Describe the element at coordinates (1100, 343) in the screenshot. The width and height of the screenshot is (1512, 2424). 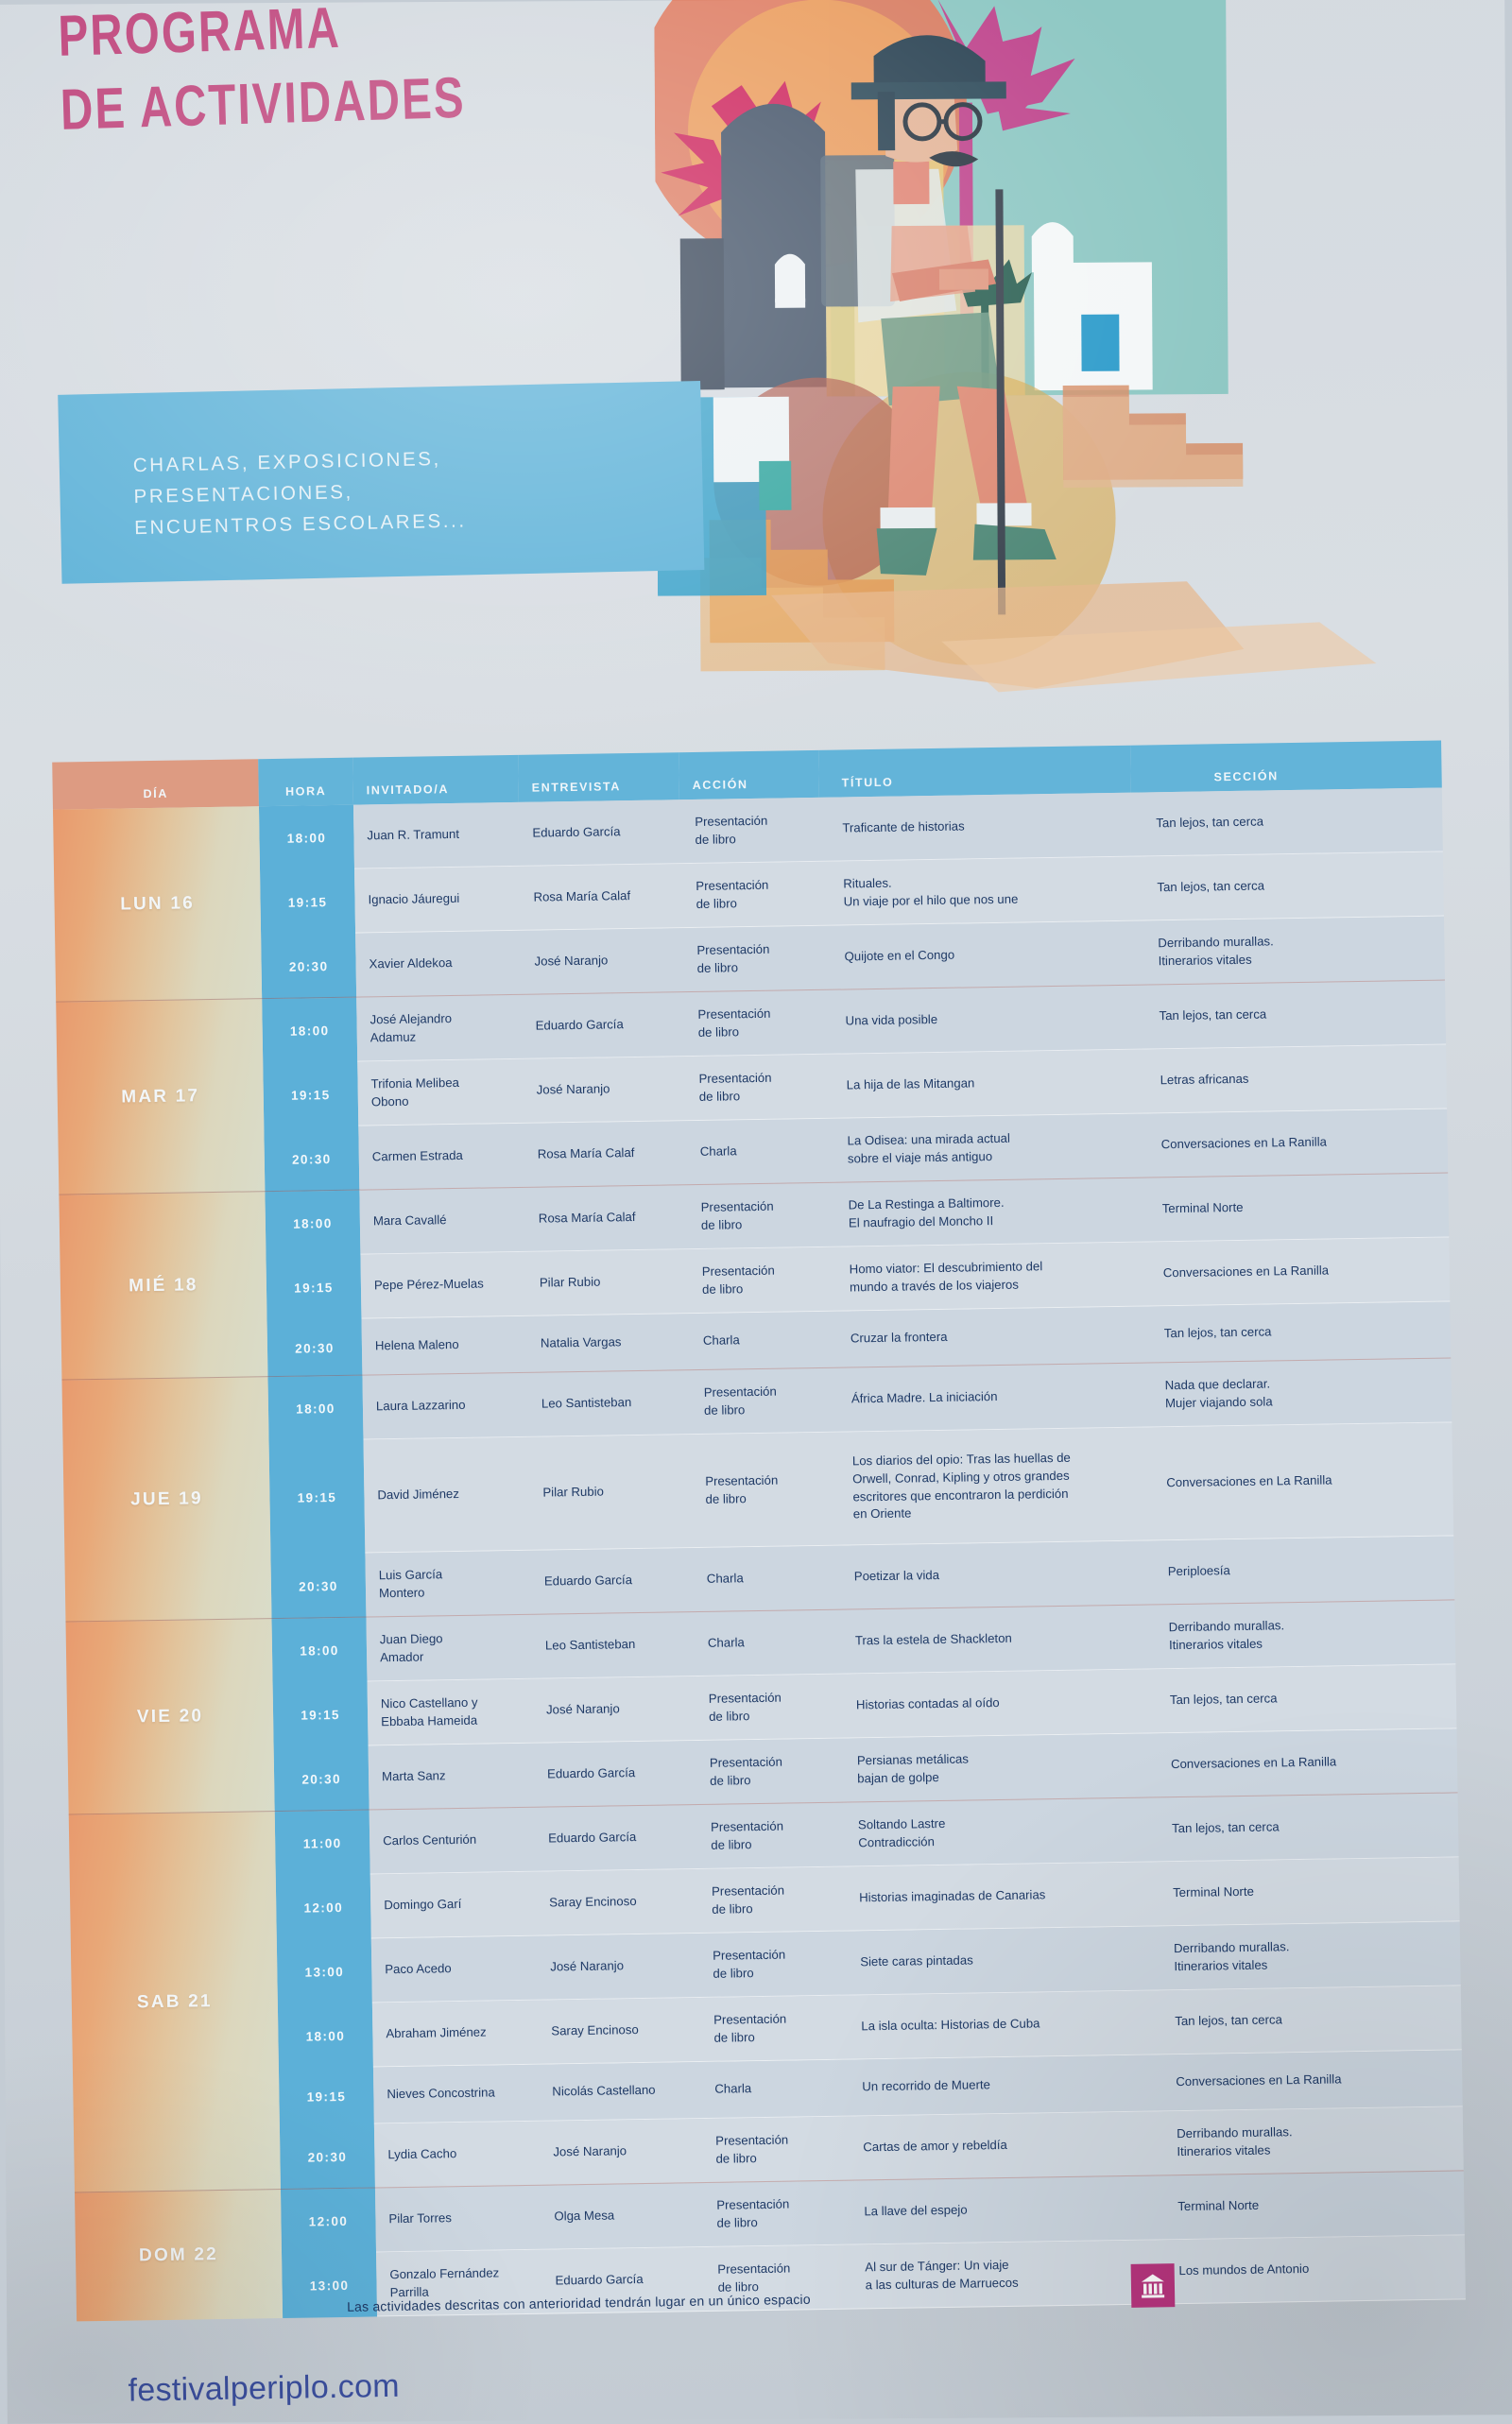
I see `blue-window-shape` at that location.